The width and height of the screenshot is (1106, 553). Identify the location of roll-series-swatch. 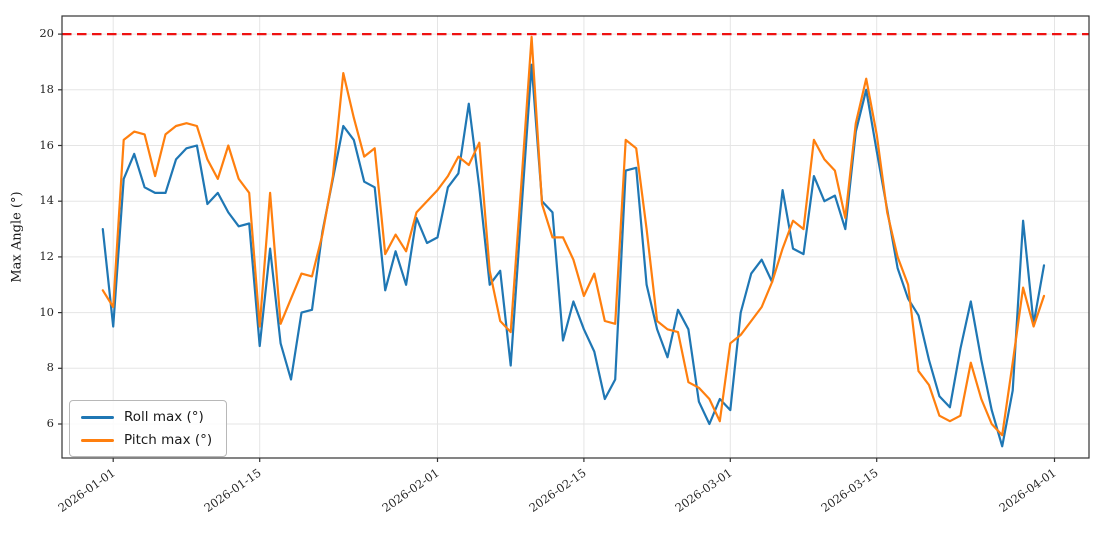
(97, 417).